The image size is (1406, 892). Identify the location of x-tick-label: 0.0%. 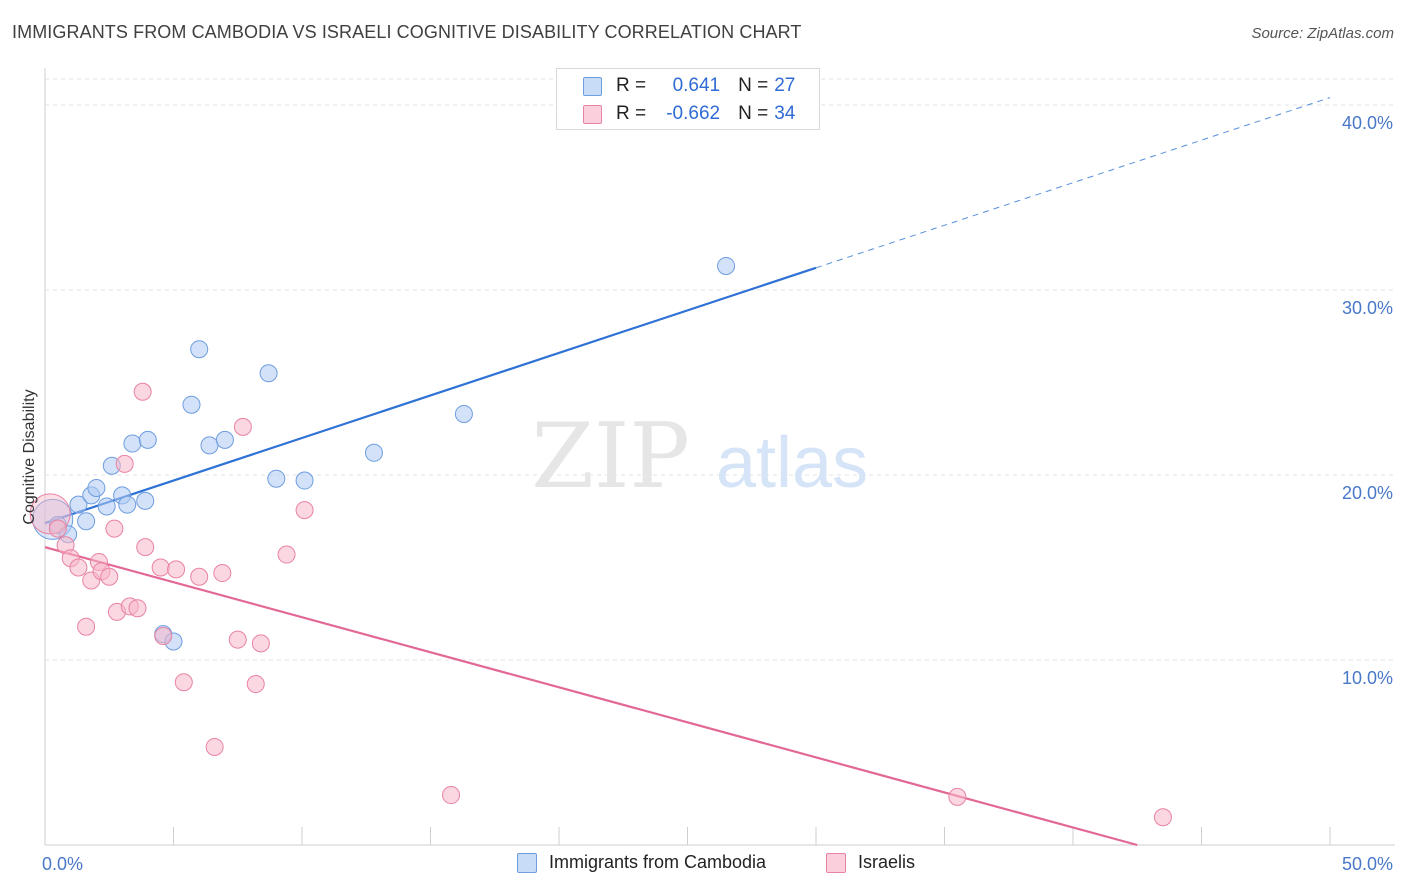
(62, 864).